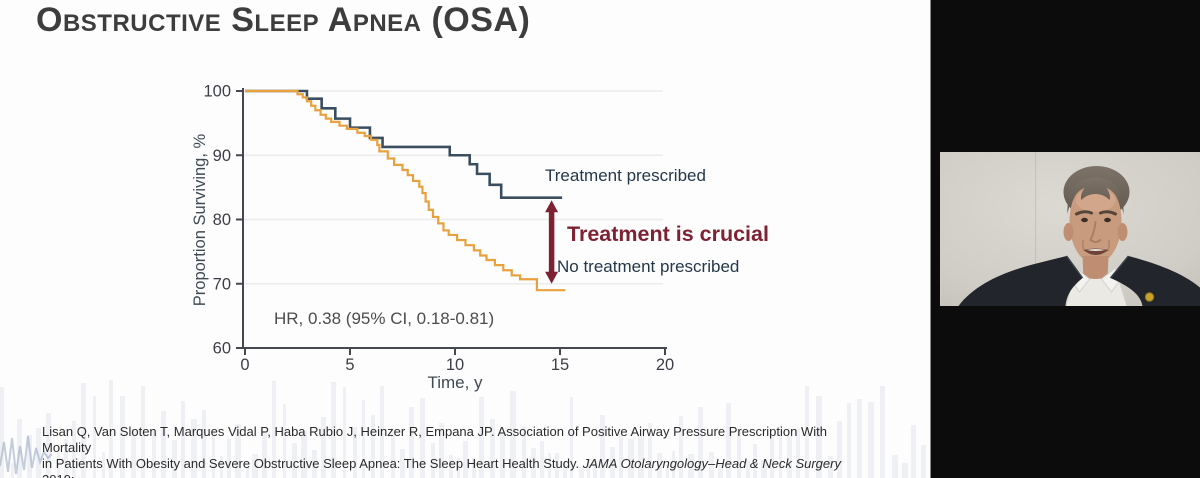  I want to click on speaker-eye-left, so click(1084, 220).